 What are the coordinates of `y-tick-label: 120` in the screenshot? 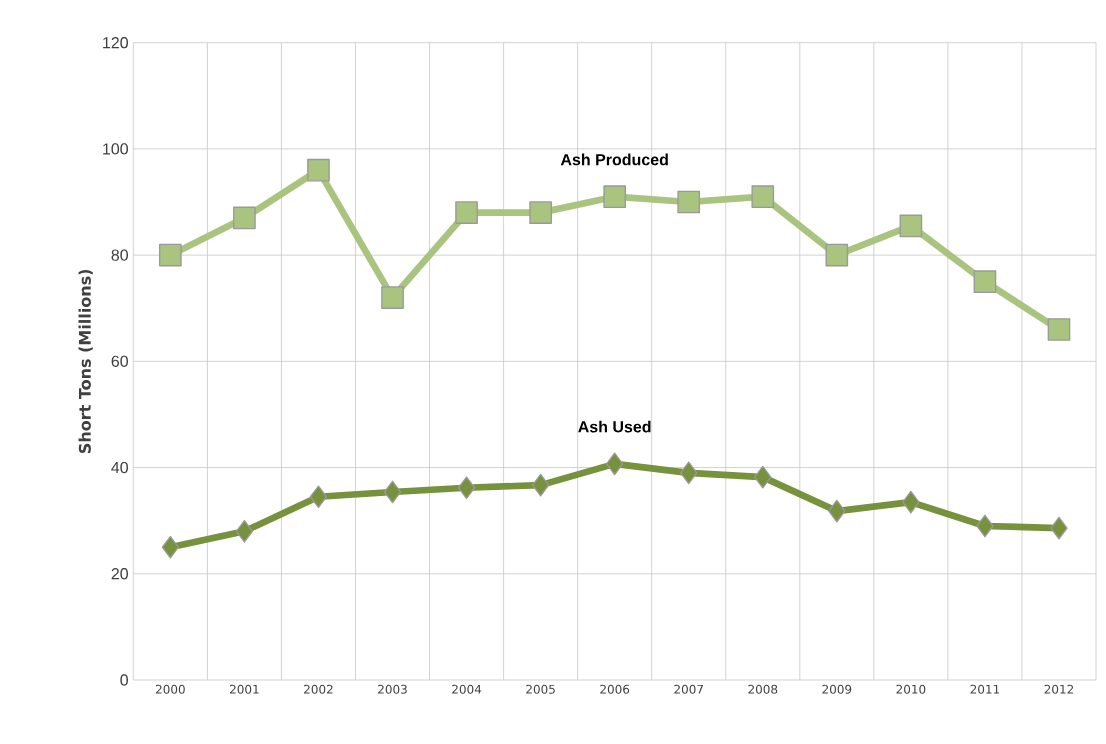 It's located at (115, 43).